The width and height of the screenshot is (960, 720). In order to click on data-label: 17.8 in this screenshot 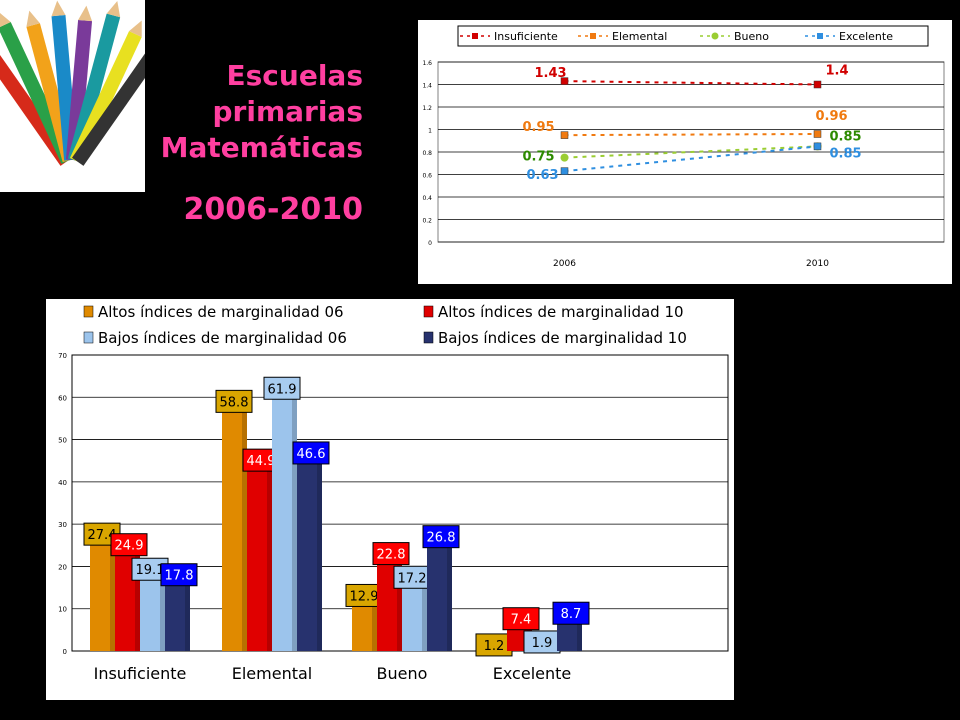, I will do `click(179, 576)`.